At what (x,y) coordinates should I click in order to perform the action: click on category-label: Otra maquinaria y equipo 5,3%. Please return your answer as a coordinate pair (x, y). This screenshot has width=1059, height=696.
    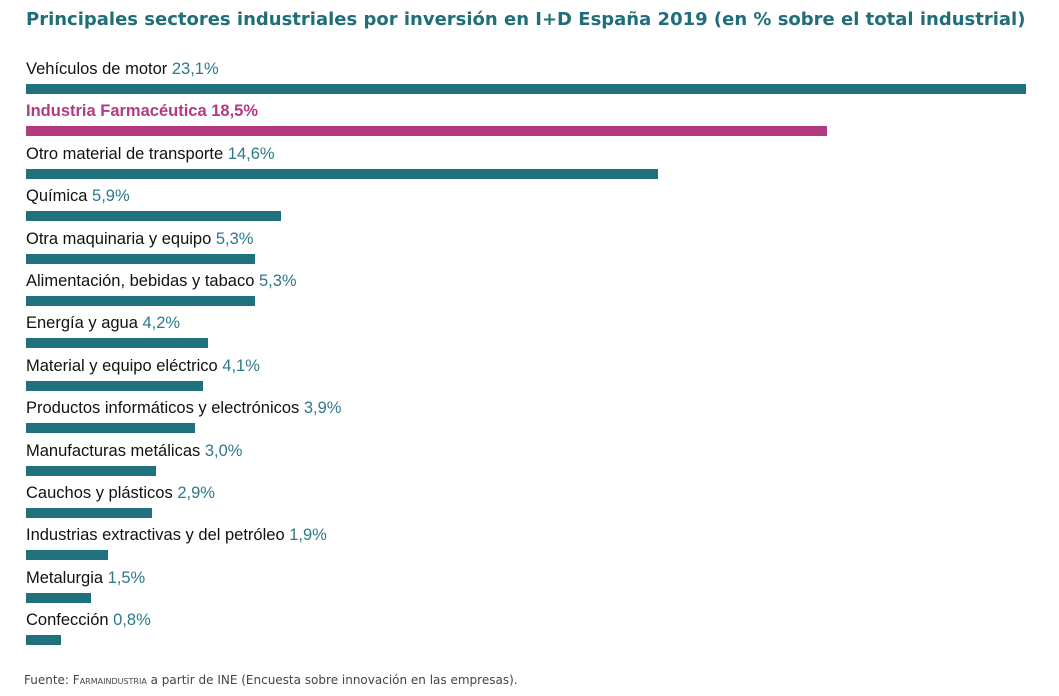
    Looking at the image, I should click on (139, 239).